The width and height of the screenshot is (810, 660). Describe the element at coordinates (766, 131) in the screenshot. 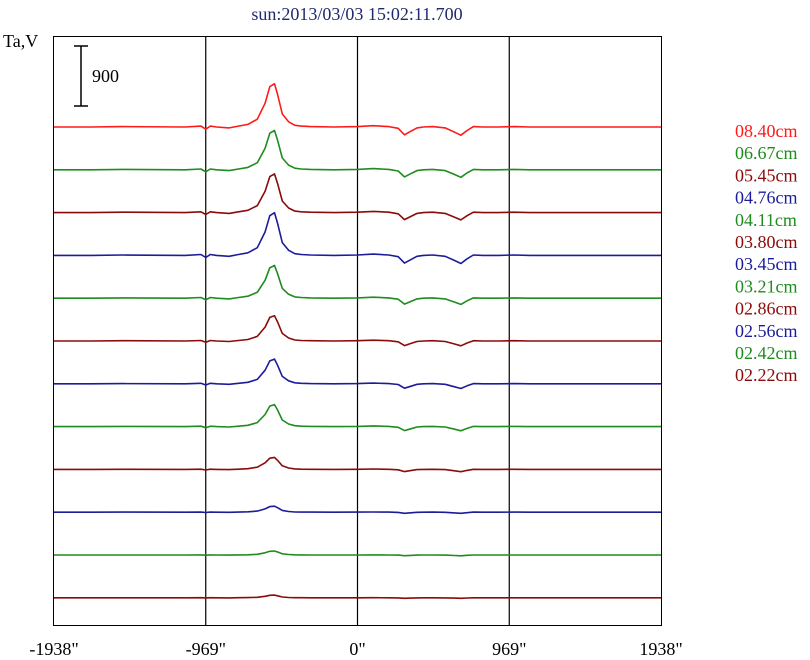

I see `legend-entry: 08.40cm` at that location.